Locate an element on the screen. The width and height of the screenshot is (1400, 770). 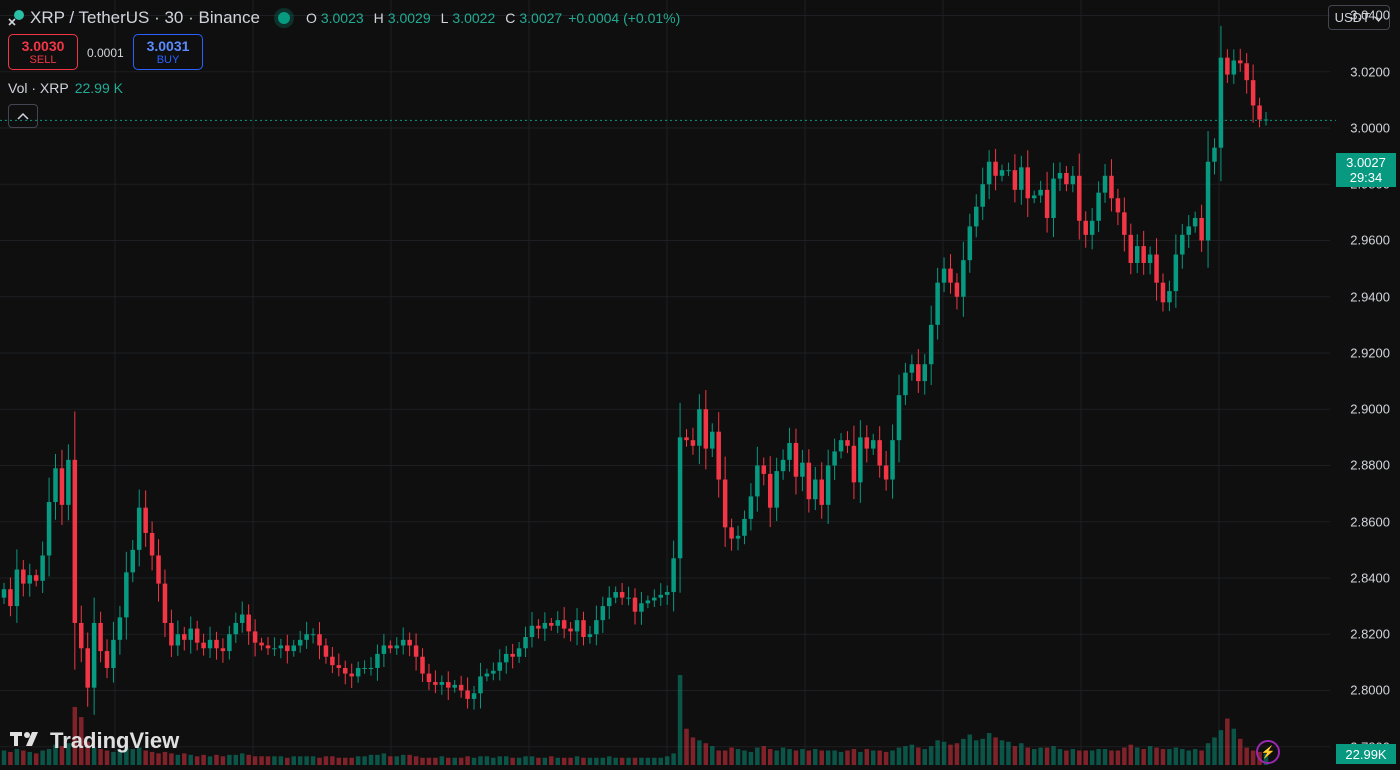
buy-button: 3.0031 BUY is located at coordinates (168, 52).